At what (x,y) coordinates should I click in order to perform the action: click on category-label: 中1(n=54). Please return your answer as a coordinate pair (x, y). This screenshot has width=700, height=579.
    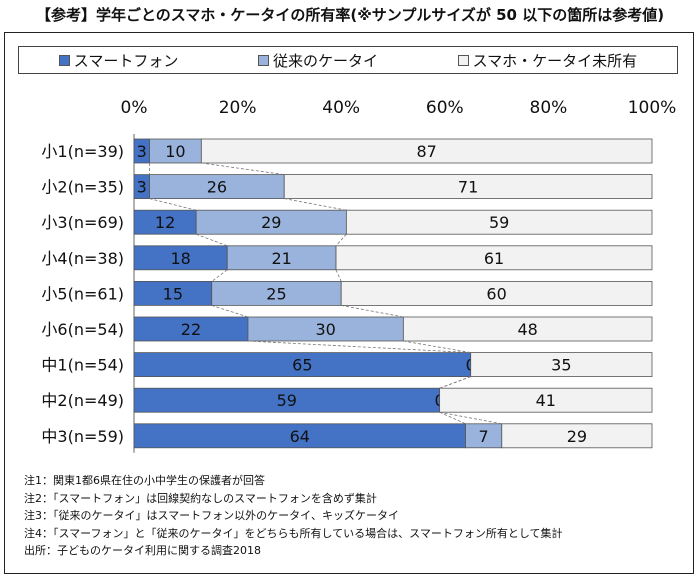
    Looking at the image, I should click on (82, 365).